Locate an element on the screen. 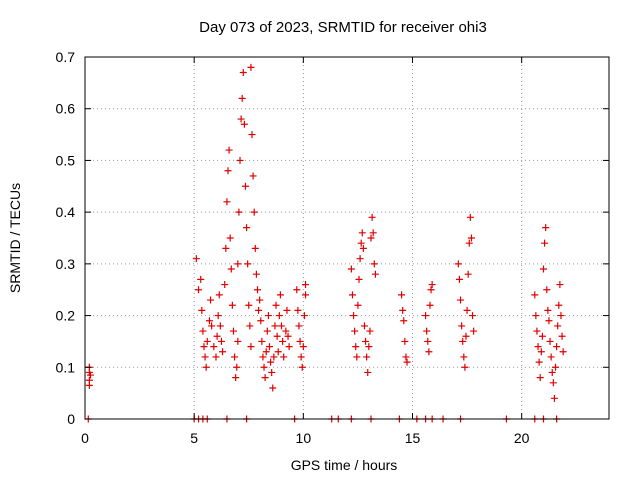 This screenshot has width=640, height=480. x-tick-label: 0 is located at coordinates (85, 438).